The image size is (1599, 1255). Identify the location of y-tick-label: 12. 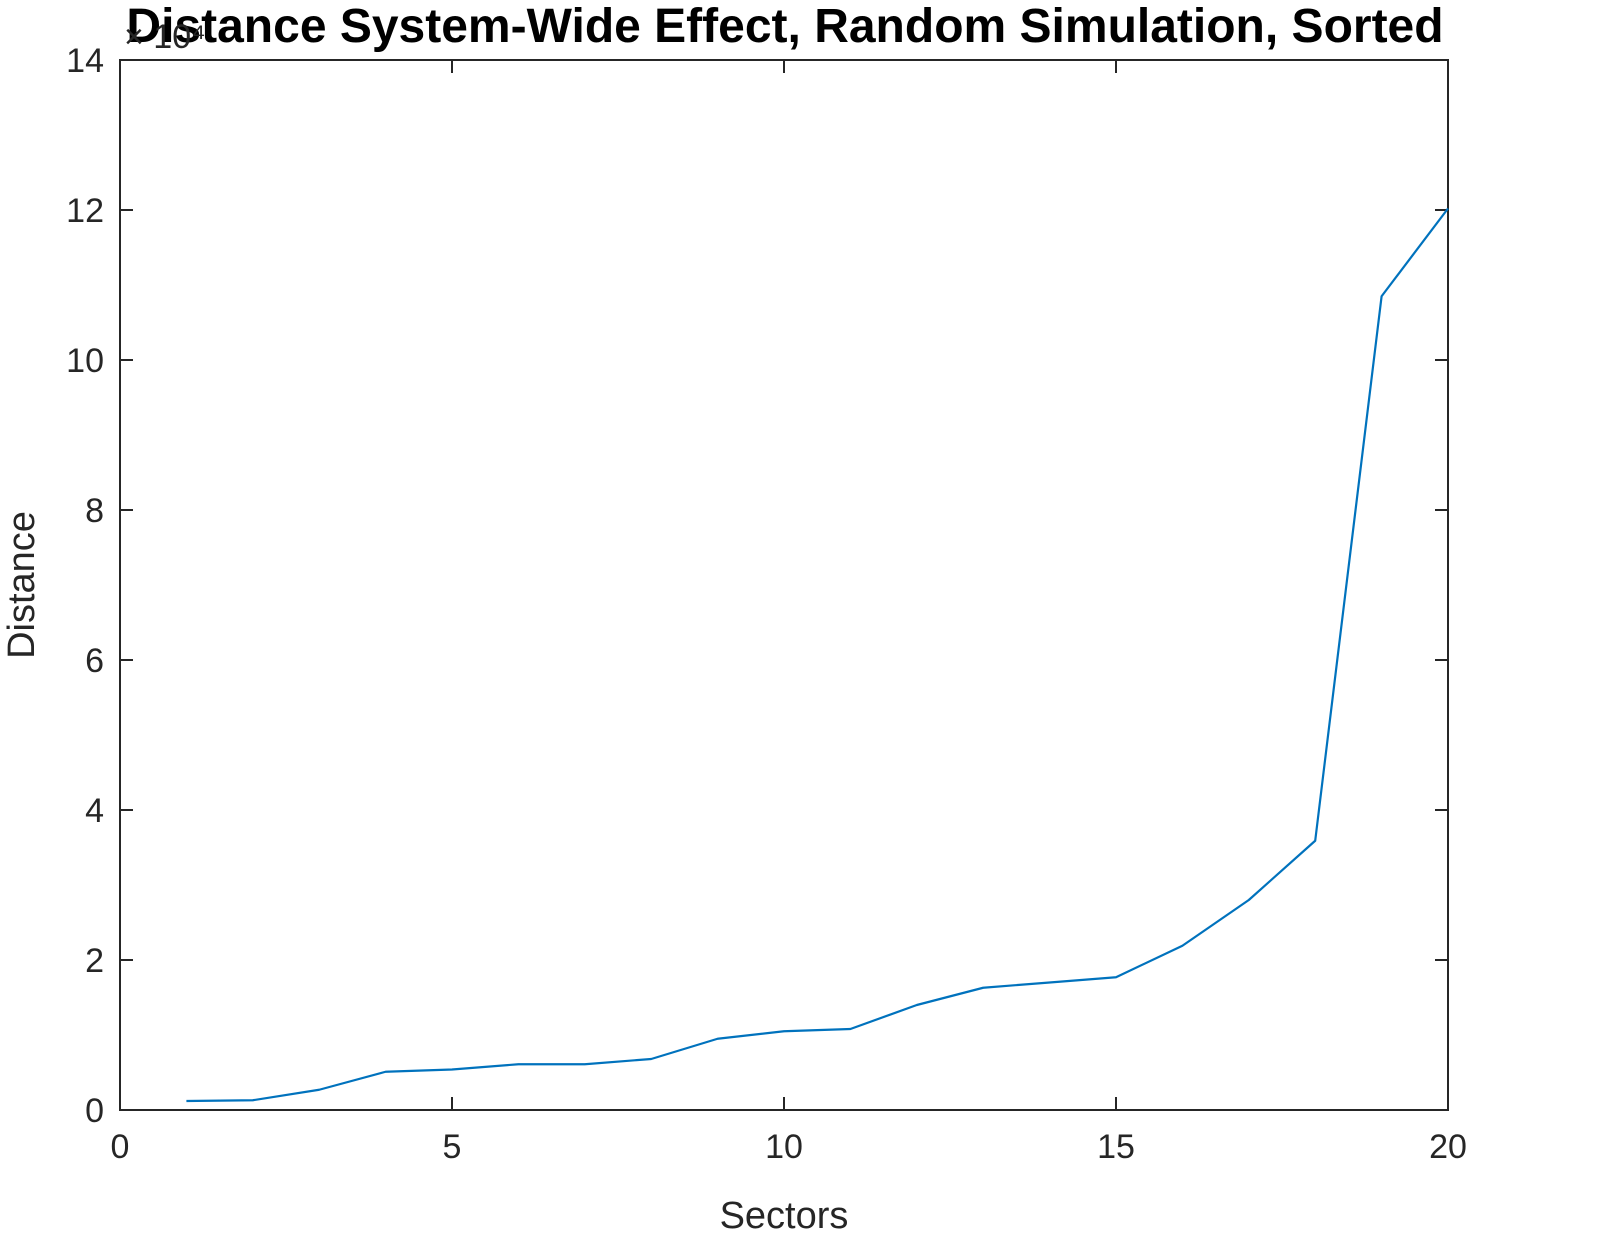
(85, 211).